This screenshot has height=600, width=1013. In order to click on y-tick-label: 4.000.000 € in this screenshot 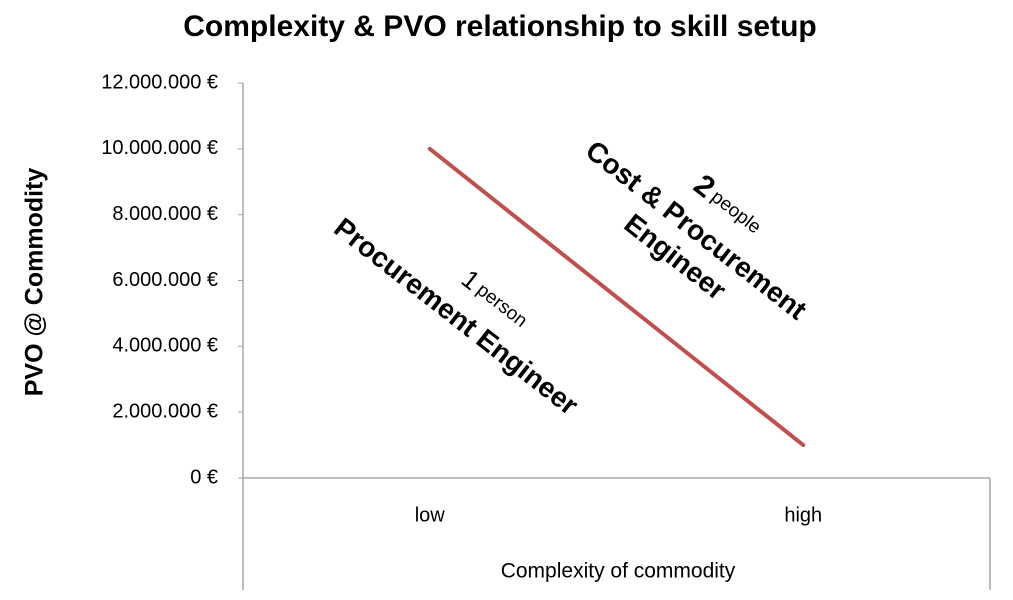, I will do `click(165, 346)`.